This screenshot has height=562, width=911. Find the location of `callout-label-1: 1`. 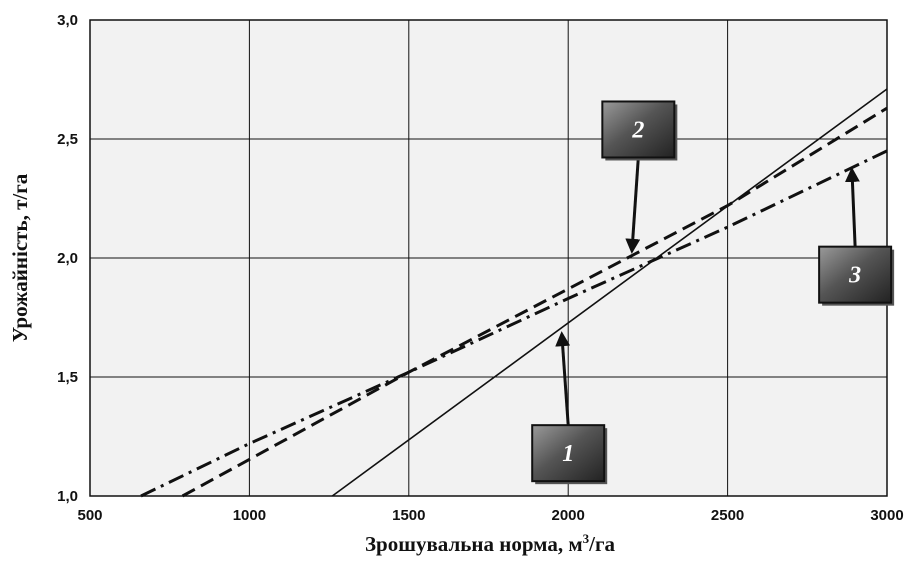

callout-label-1: 1 is located at coordinates (568, 454).